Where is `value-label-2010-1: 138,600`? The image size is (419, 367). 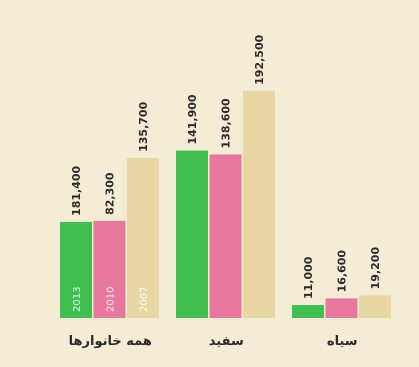 value-label-2010-1: 138,600 is located at coordinates (226, 123).